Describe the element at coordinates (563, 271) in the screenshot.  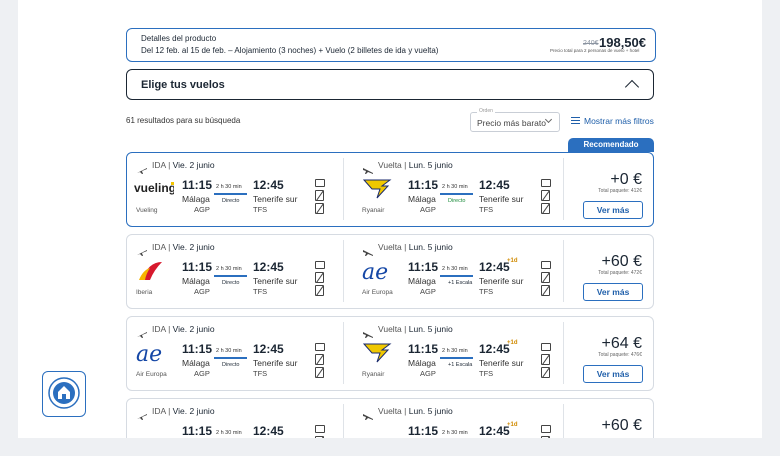
I see `price-divider` at that location.